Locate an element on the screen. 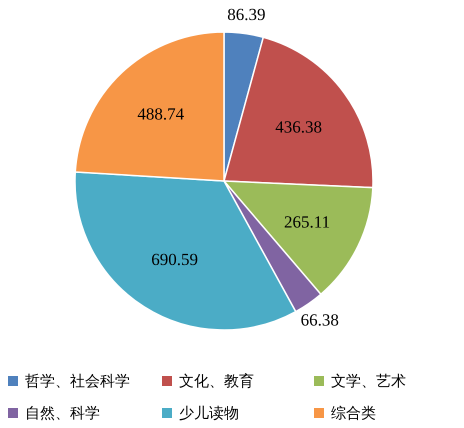  legend-label: 文化、教育 is located at coordinates (216, 381).